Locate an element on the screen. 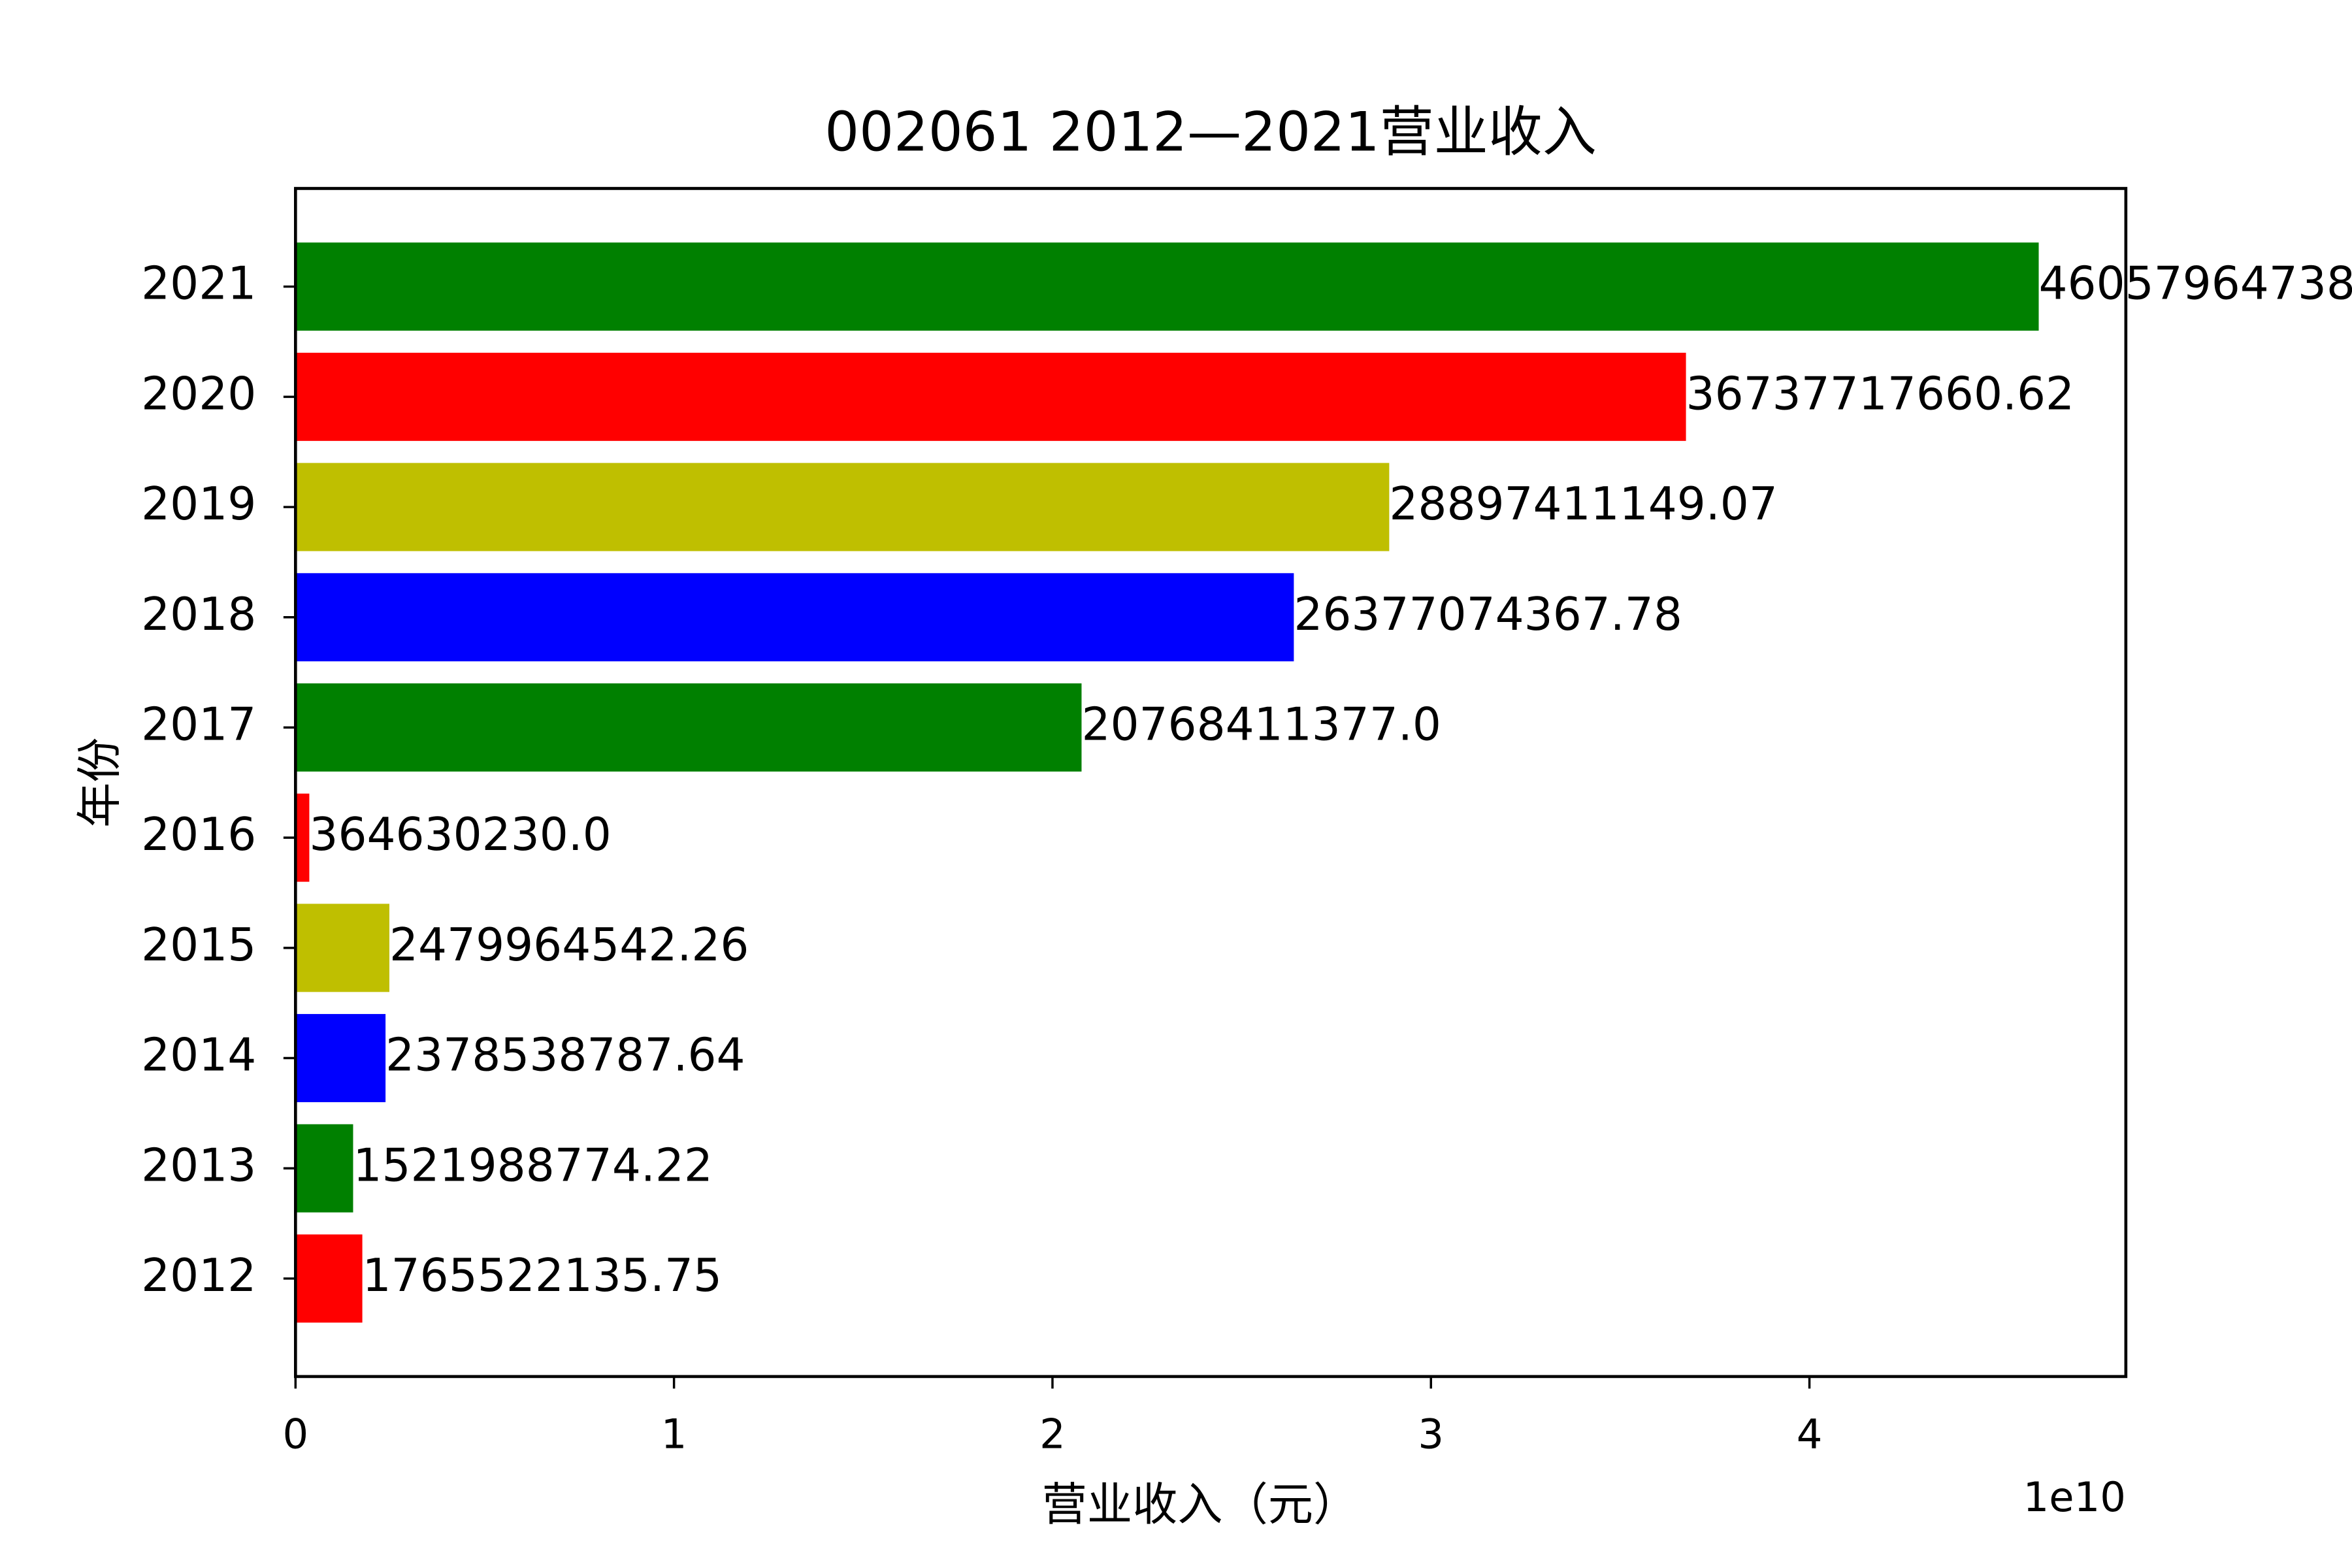 The height and width of the screenshot is (1568, 2352). value-label: 364630230.0 is located at coordinates (460, 835).